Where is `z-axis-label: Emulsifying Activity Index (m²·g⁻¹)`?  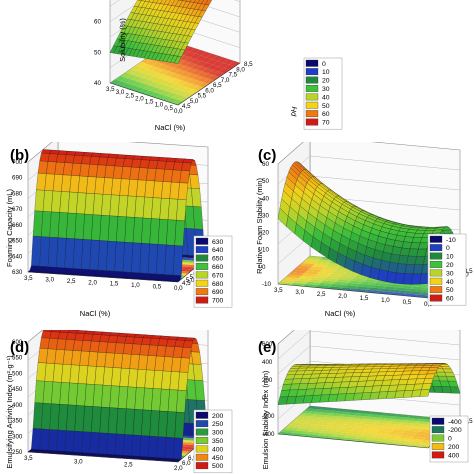 z-axis-label: Emulsifying Activity Index (m²·g⁻¹) is located at coordinates (9, 412).